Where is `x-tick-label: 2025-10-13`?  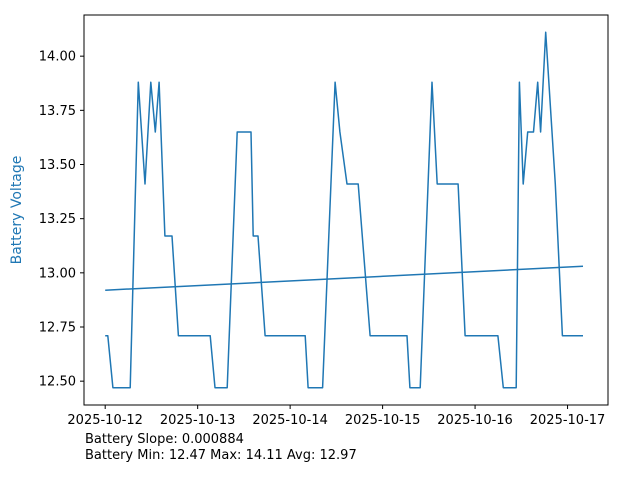
x-tick-label: 2025-10-13 is located at coordinates (198, 420).